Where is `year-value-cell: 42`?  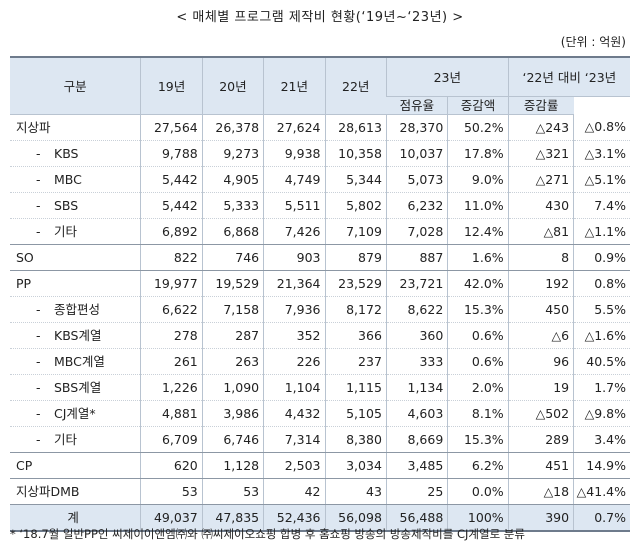 year-value-cell: 42 is located at coordinates (294, 491).